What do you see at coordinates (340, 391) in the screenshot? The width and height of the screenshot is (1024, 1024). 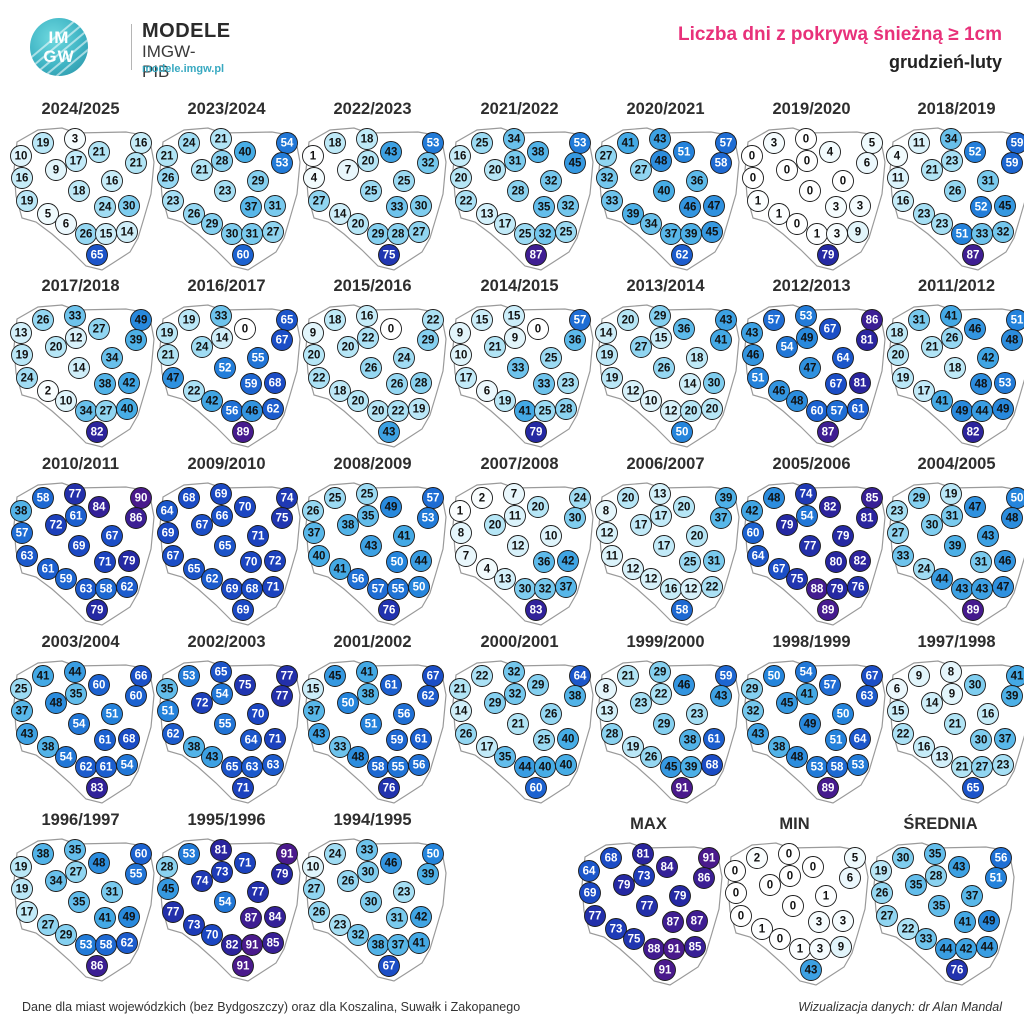 I see `city-marker: 18` at bounding box center [340, 391].